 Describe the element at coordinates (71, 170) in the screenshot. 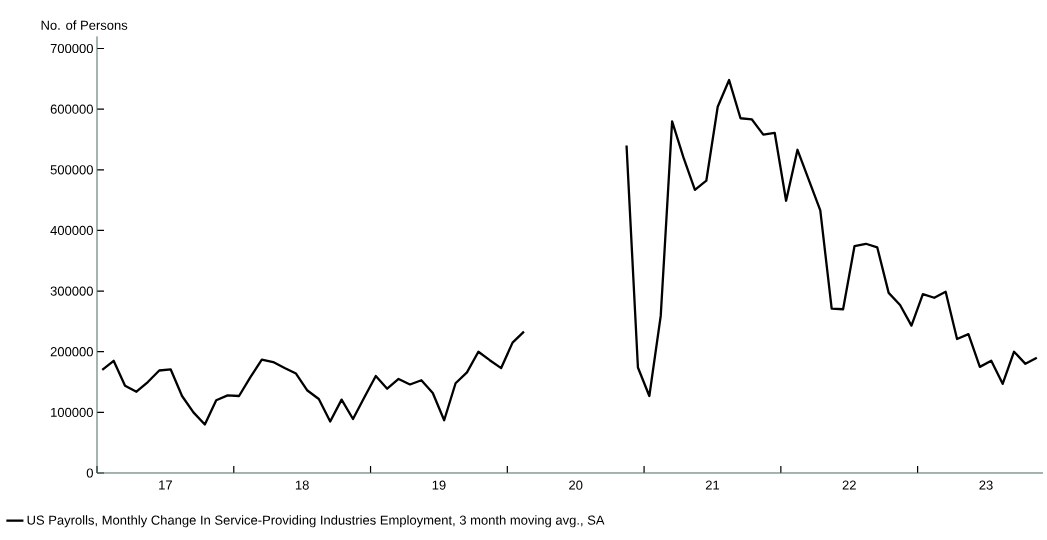

I see `y-tick-label: 500000` at that location.